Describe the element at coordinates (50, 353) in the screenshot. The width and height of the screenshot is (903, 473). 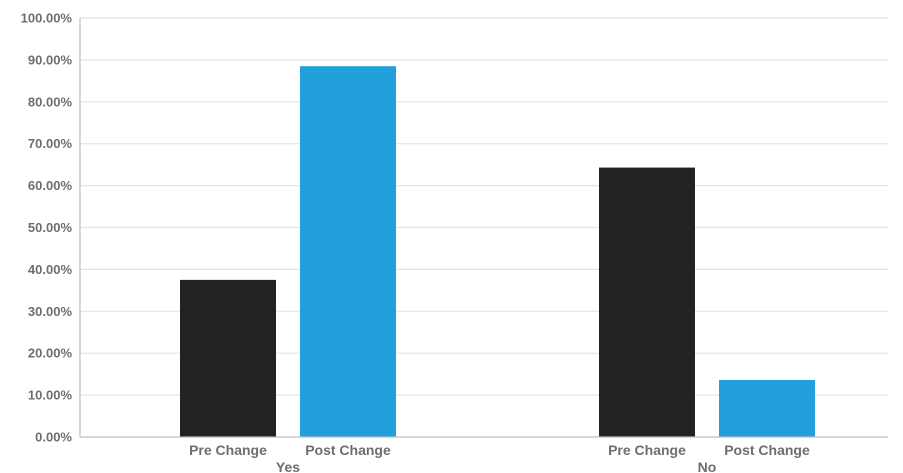
I see `y-tick-label: 20.00%` at that location.